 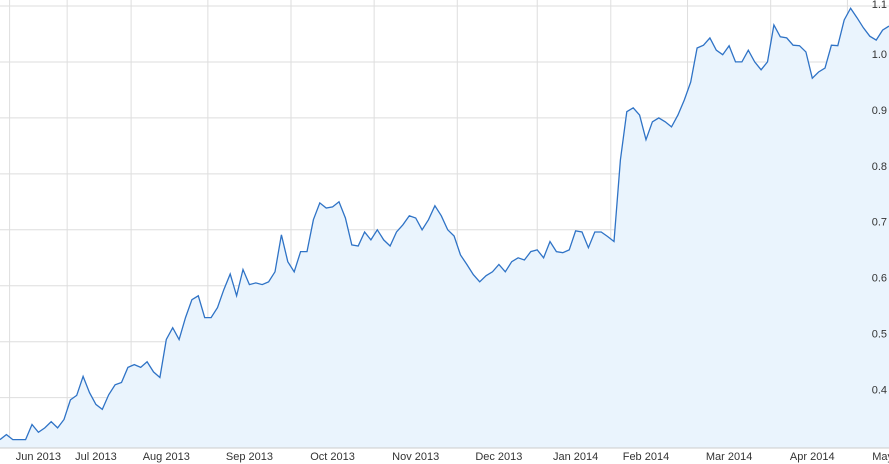 What do you see at coordinates (879, 391) in the screenshot?
I see `y-tick-label: 0.4` at bounding box center [879, 391].